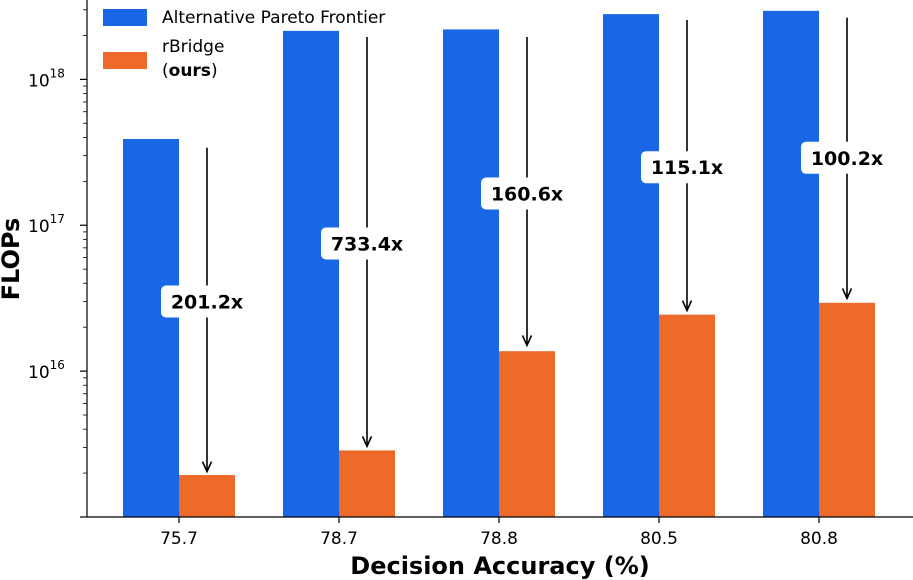 The height and width of the screenshot is (580, 913). Describe the element at coordinates (659, 539) in the screenshot. I see `x-tick-label: 80.5` at that location.